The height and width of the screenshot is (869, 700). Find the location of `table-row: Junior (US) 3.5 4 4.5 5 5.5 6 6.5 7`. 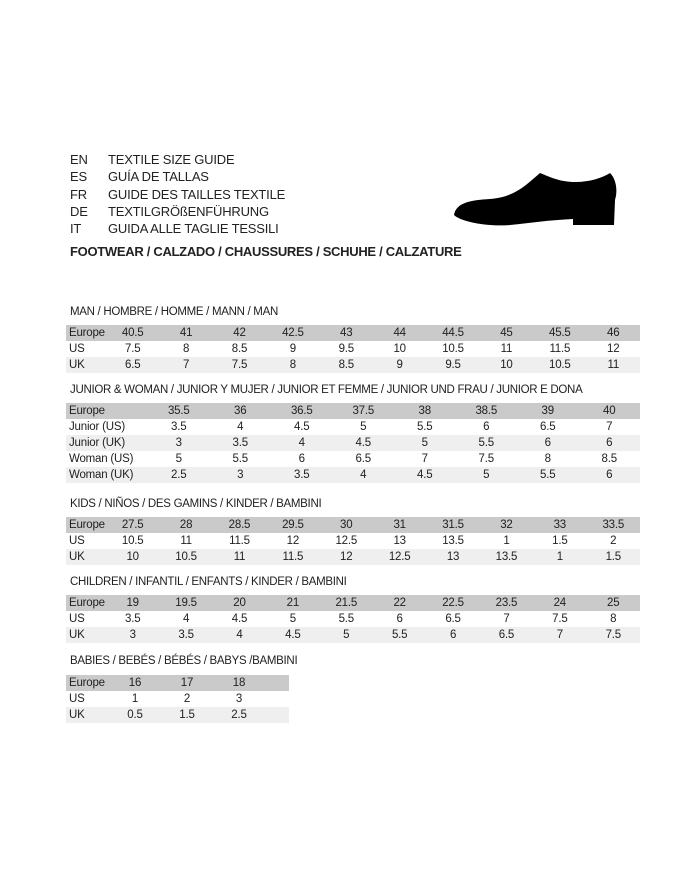

table-row: Junior (US) 3.5 4 4.5 5 5.5 6 6.5 7 is located at coordinates (353, 427).